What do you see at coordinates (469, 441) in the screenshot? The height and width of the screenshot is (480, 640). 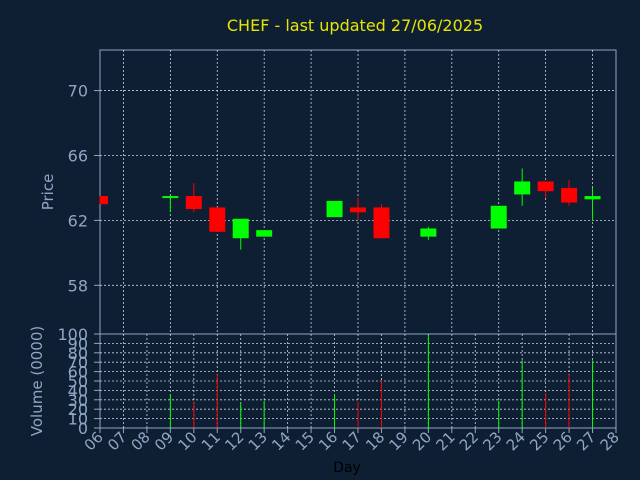 I see `x-tick-label: 22` at bounding box center [469, 441].